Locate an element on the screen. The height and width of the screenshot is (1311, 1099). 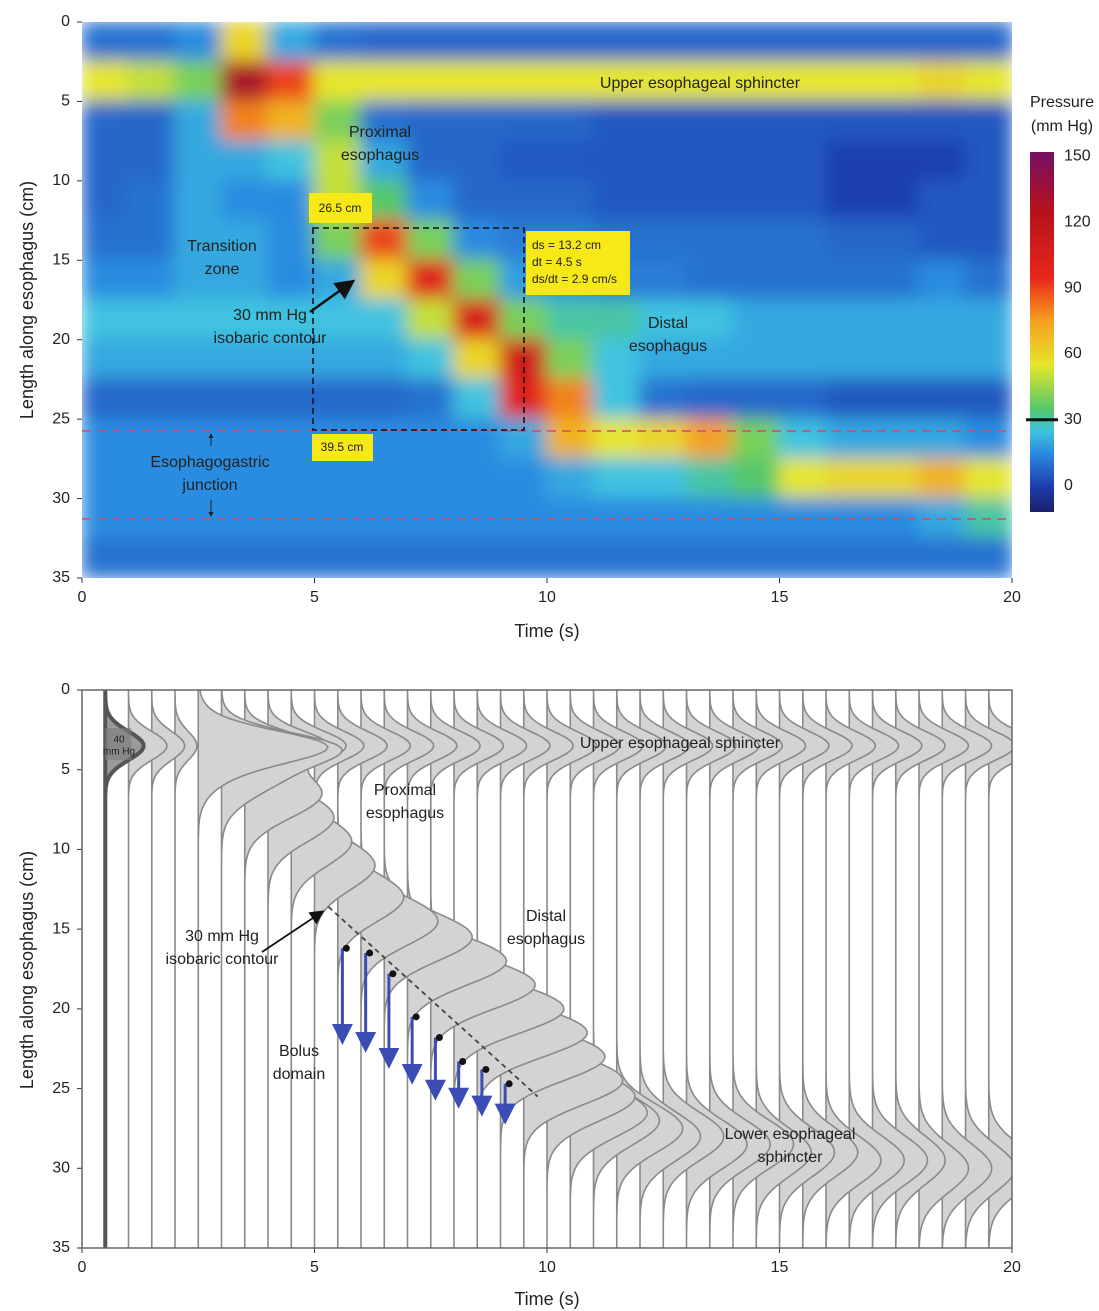
x-axis-title: Time (s) is located at coordinates (546, 631).